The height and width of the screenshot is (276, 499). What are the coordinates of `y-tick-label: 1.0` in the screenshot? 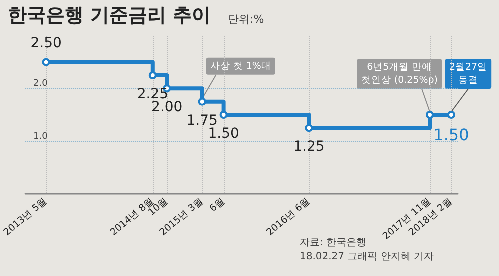 It's located at (41, 137).